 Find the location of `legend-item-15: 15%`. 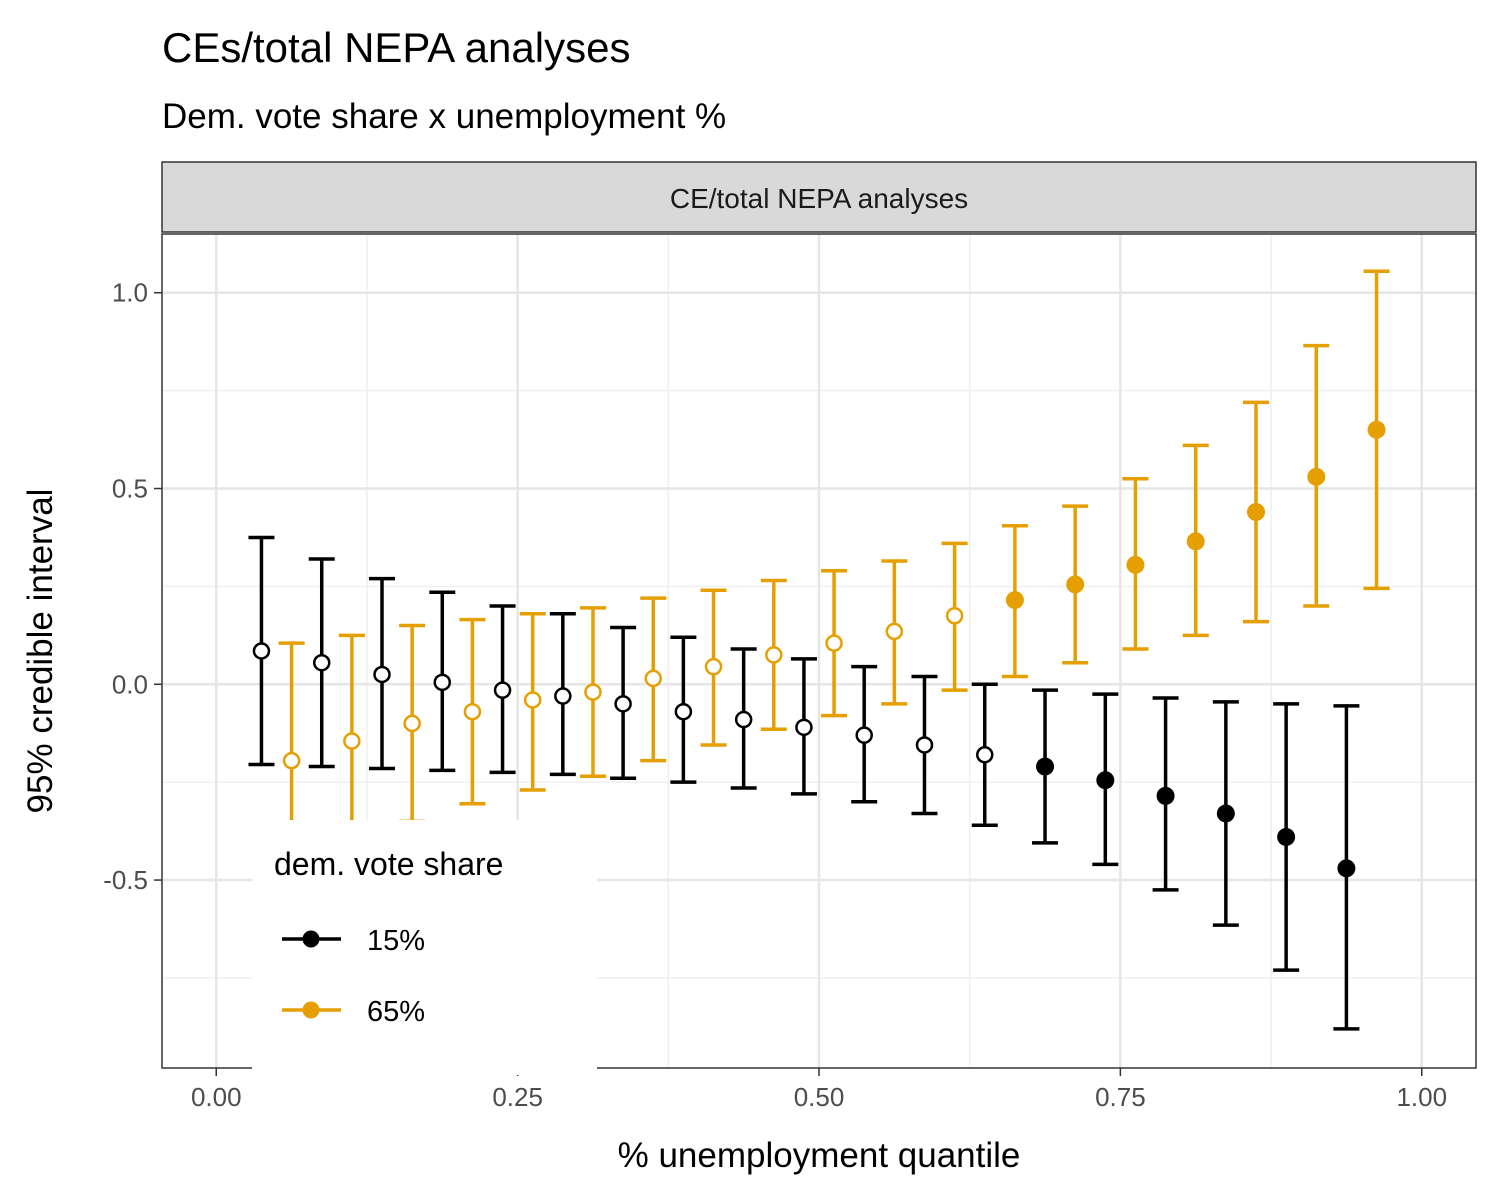

legend-item-15: 15% is located at coordinates (353, 941).